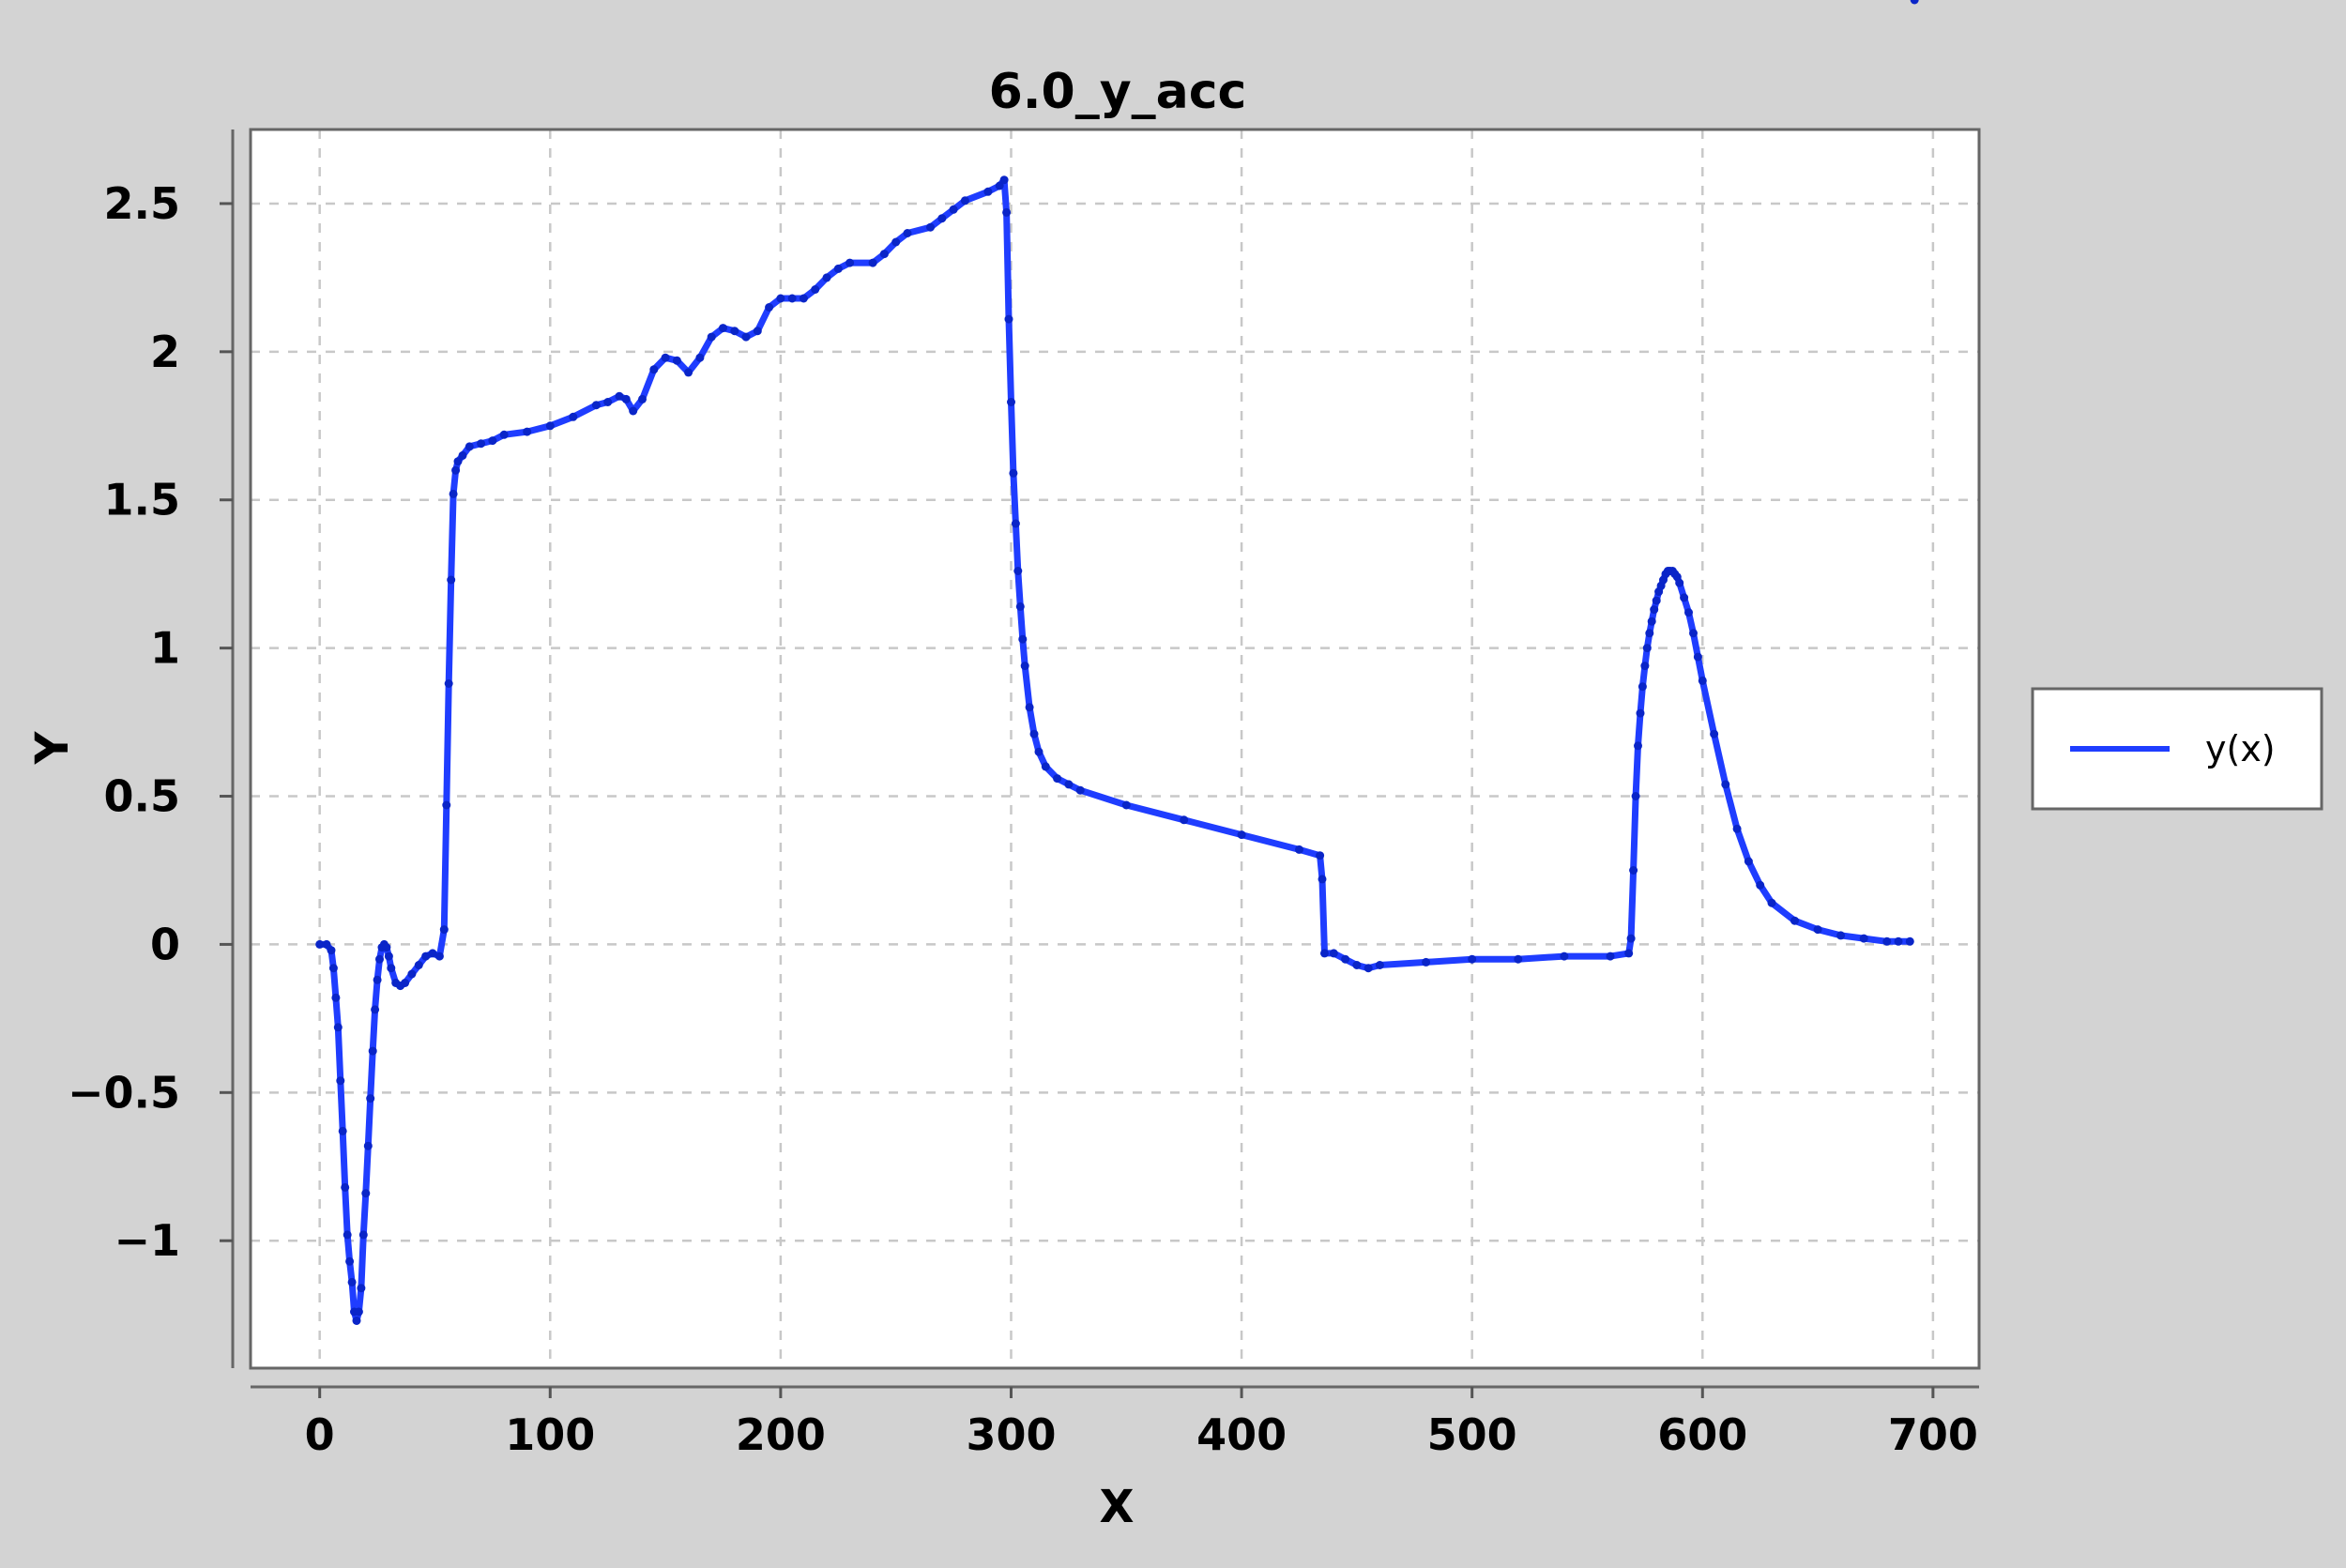 The height and width of the screenshot is (1568, 2346). Describe the element at coordinates (2177, 749) in the screenshot. I see `legend: y(x)` at that location.